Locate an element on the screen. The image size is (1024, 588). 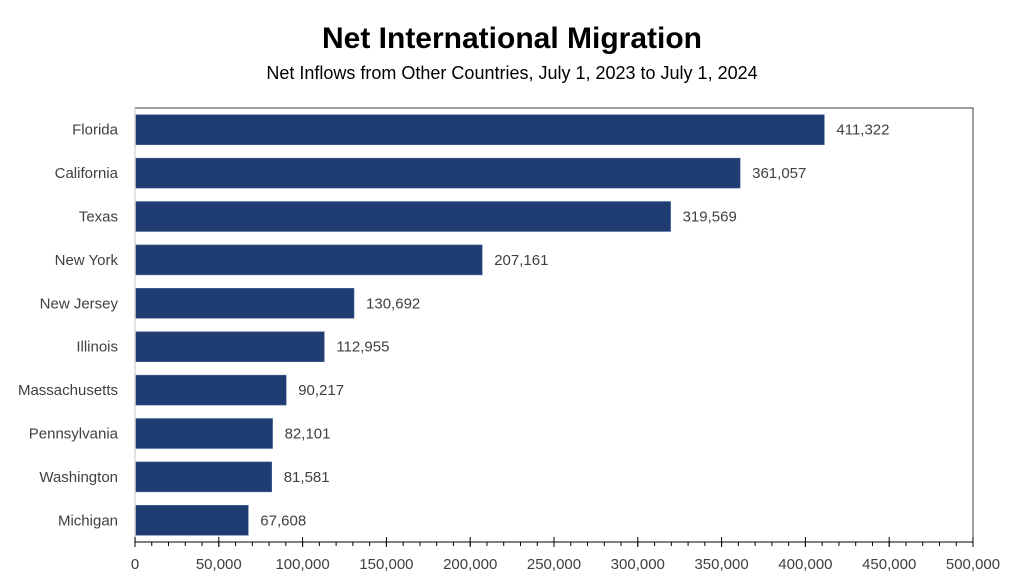
x-tick-label: 450,000 is located at coordinates (889, 564).